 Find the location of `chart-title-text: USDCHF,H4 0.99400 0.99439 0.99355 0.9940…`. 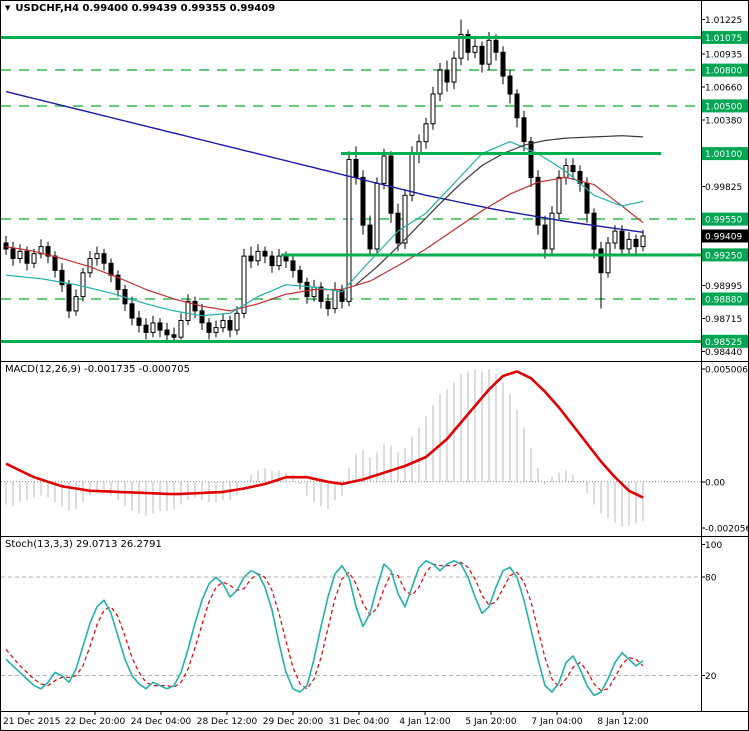

chart-title-text: USDCHF,H4 0.99400 0.99439 0.99355 0.9940… is located at coordinates (145, 8).